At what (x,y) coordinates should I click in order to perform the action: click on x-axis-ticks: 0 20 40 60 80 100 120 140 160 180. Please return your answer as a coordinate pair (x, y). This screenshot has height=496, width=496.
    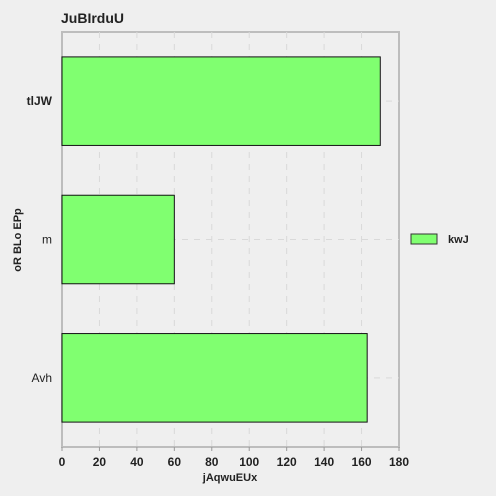
    Looking at the image, I should click on (234, 458).